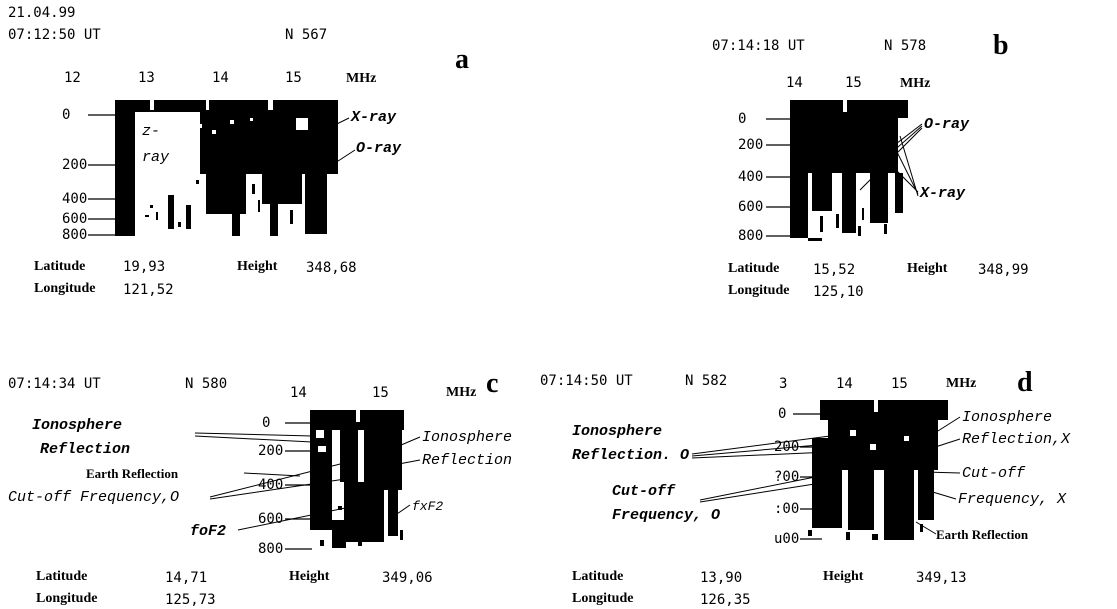 This screenshot has height=609, width=1117. Describe the element at coordinates (132, 473) in the screenshot. I see `panel-c-label-earth-reflection: Earth Reflection` at that location.